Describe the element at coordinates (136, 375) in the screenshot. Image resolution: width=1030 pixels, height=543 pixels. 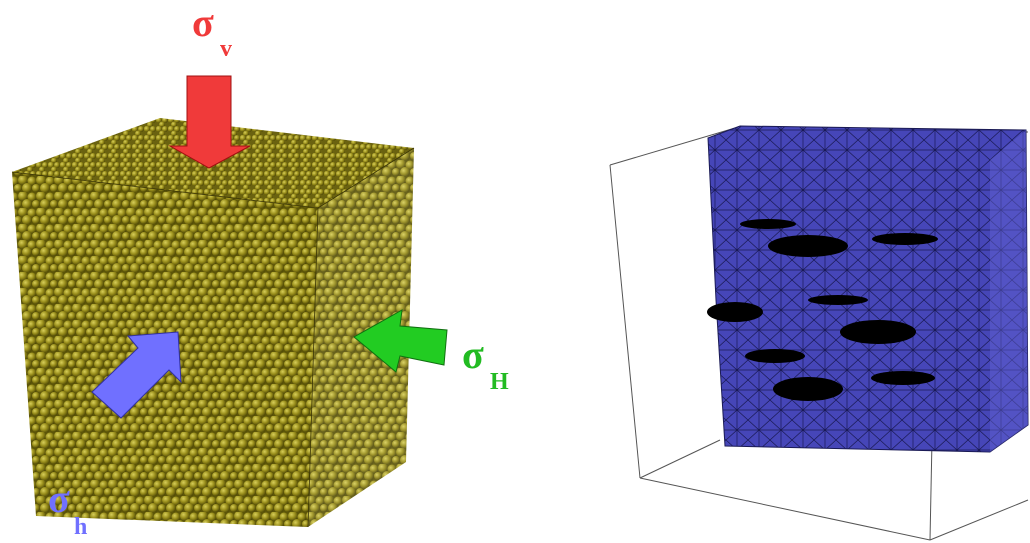
I see `arrow-min-horizontal` at that location.